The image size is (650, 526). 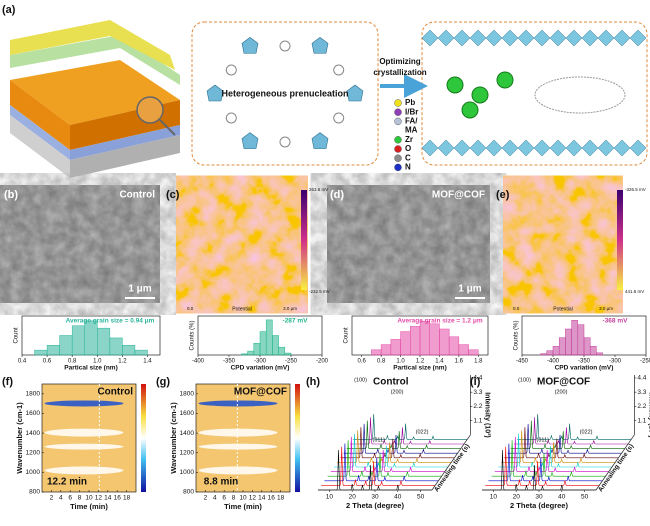 I want to click on x-axis-label: Partical size (nm), so click(x=90, y=368).